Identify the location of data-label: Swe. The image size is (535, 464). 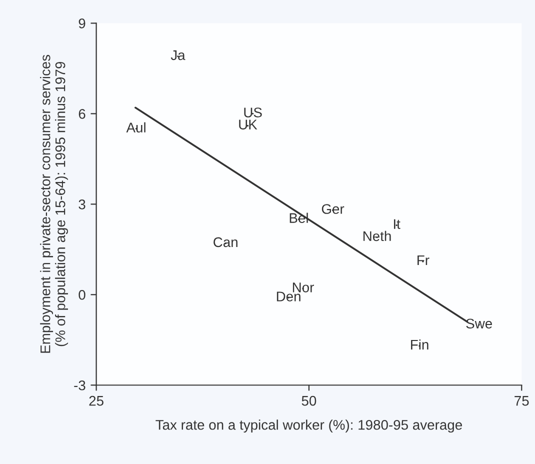
(479, 323).